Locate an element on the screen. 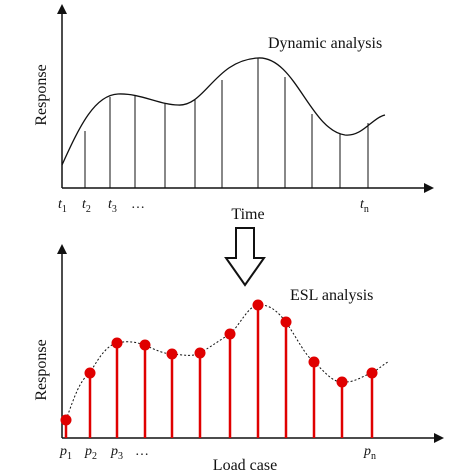 The width and height of the screenshot is (474, 474). tick-label: t3 is located at coordinates (112, 206).